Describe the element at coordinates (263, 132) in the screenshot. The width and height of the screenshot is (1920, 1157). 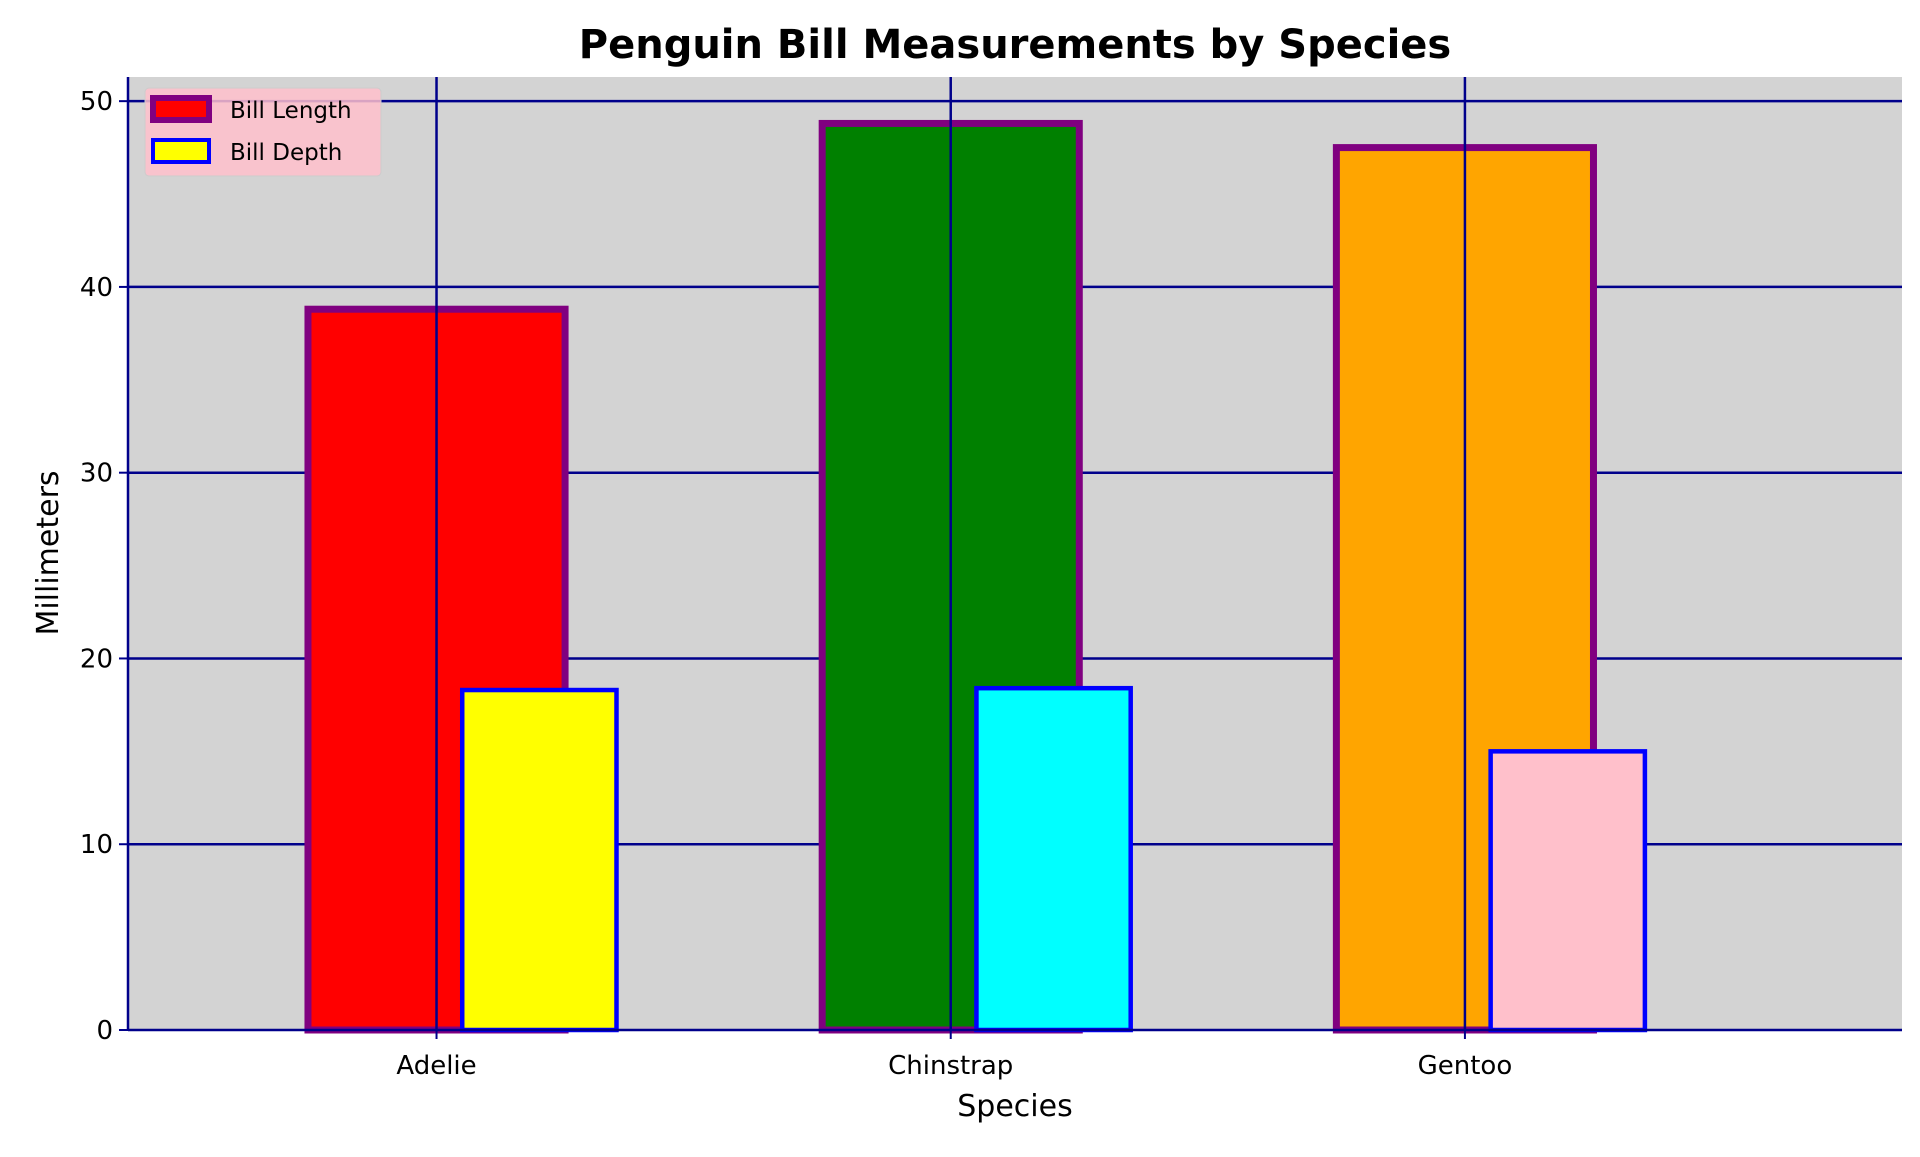
I see `legend: Bill Length Bill Depth` at that location.